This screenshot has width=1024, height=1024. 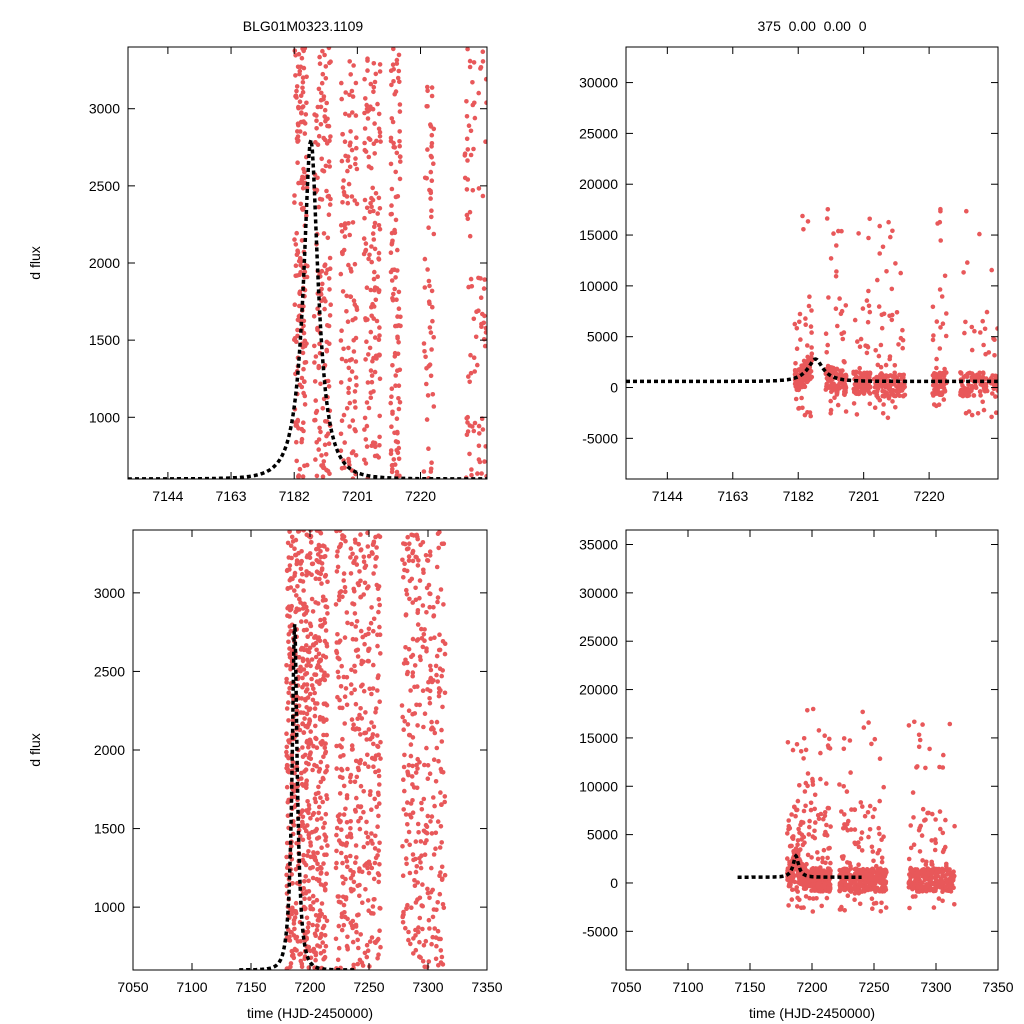 I want to click on data-points, so click(x=871, y=810).